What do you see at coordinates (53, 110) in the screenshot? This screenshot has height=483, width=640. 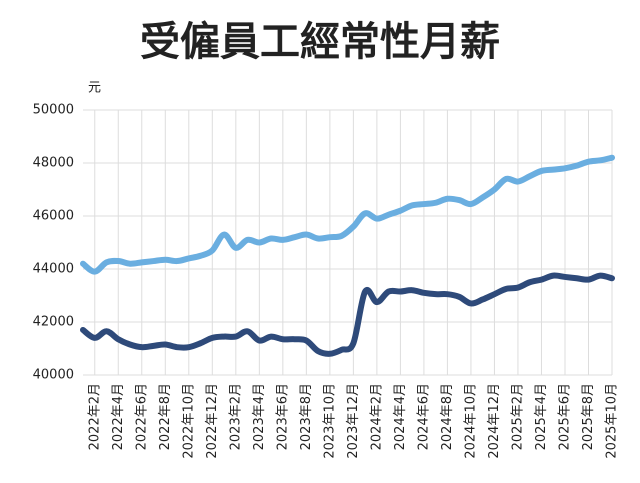 I see `y-tick-label: 50000` at bounding box center [53, 110].